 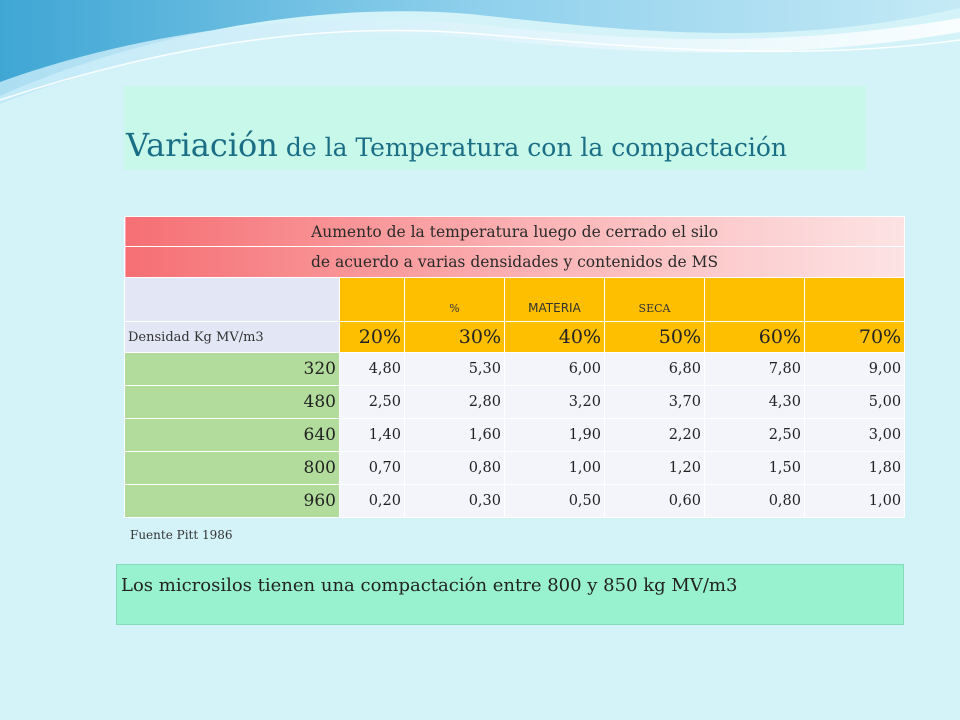 What do you see at coordinates (854, 468) in the screenshot?
I see `table-cell: 1,80` at bounding box center [854, 468].